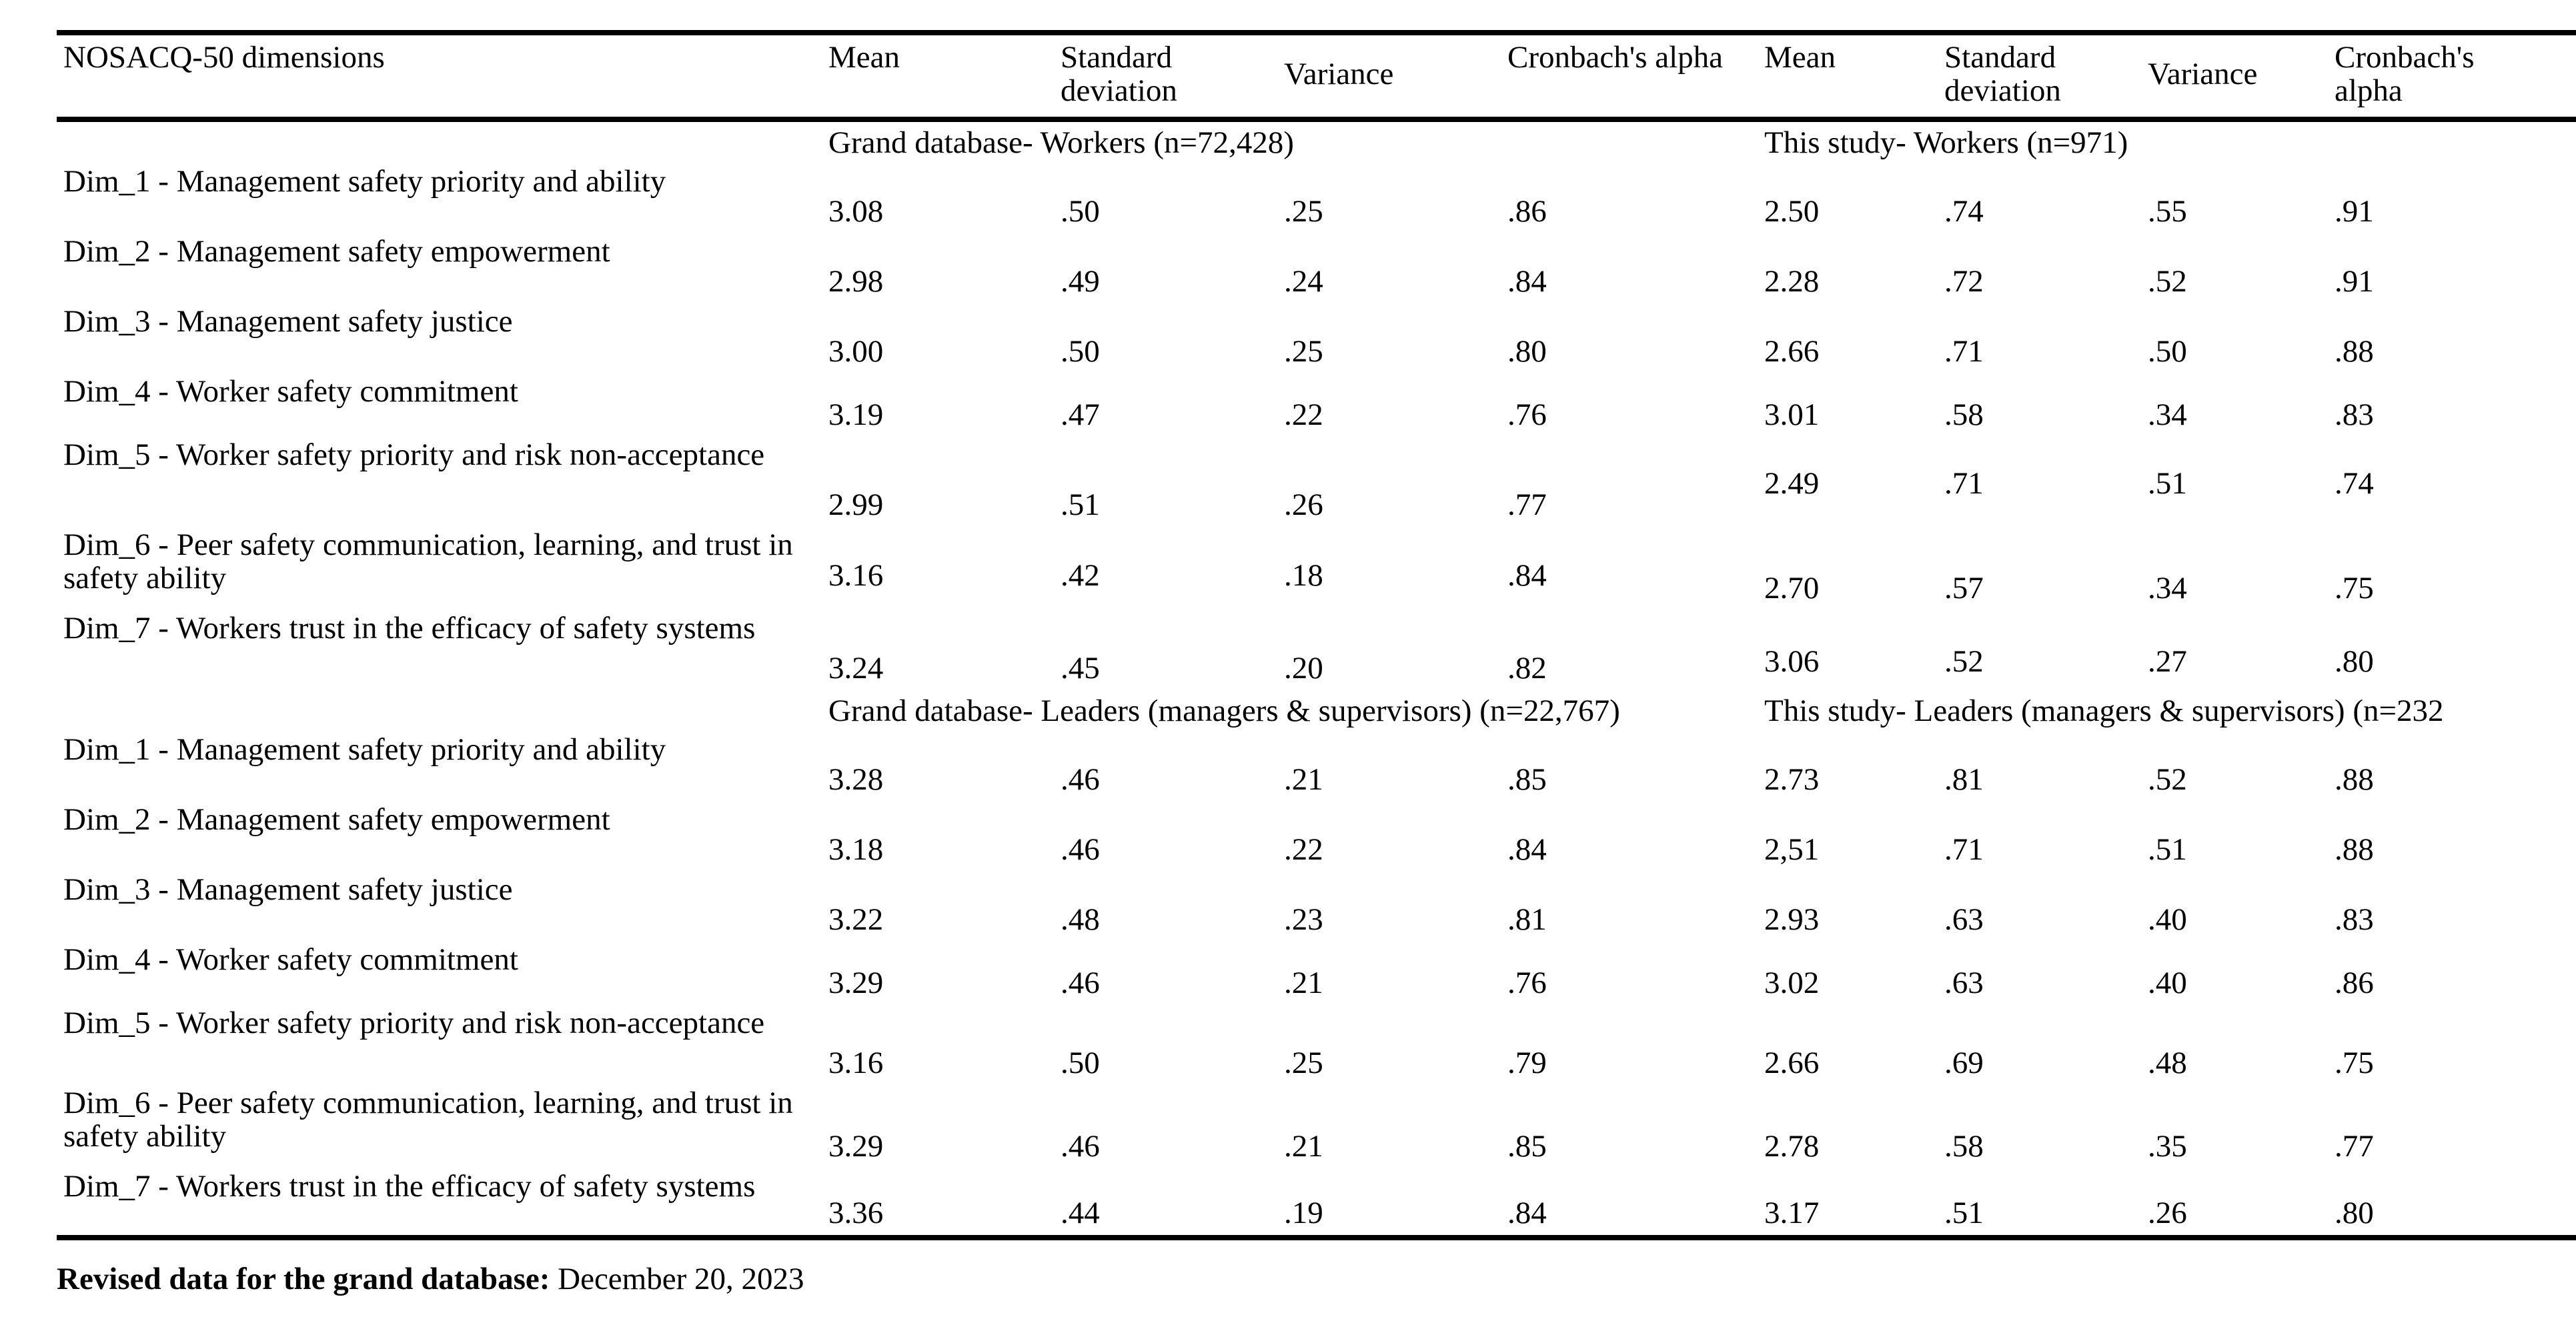  I want to click on study-alpha-value: .80, so click(2354, 661).